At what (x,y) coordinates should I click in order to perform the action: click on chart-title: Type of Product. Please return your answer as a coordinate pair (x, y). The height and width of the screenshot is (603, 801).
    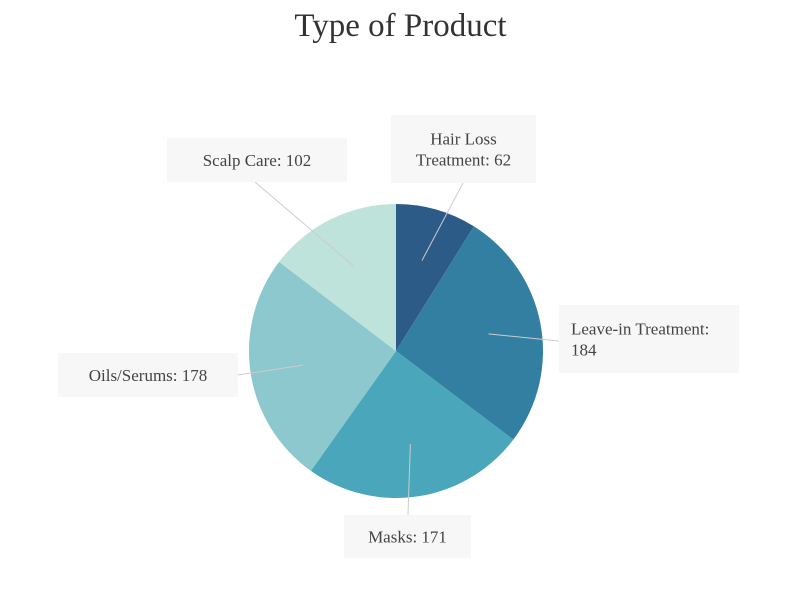
    Looking at the image, I should click on (400, 26).